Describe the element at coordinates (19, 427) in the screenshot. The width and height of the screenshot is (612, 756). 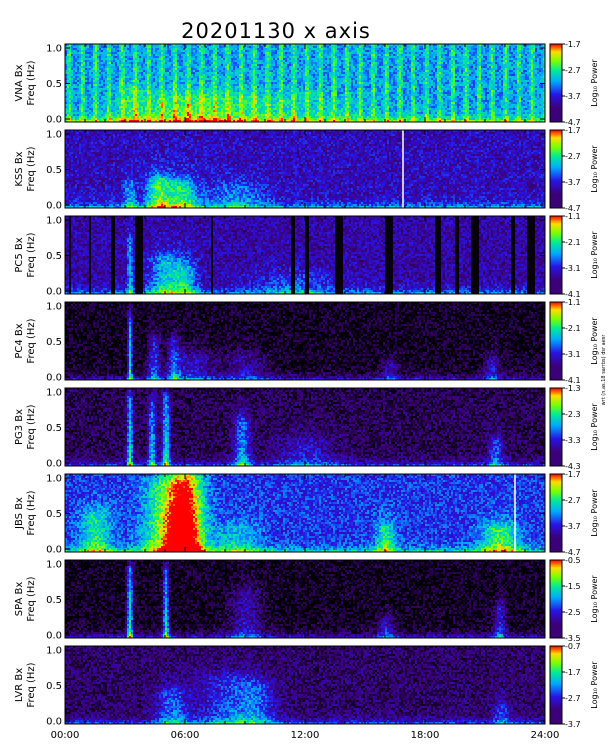
I see `station-label: PG3 Bx` at that location.